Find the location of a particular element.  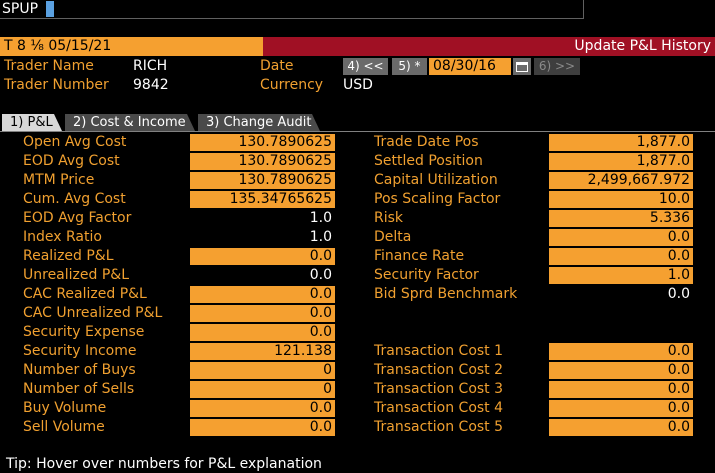

transaction-cost-5-field: 0.0 is located at coordinates (621, 427).